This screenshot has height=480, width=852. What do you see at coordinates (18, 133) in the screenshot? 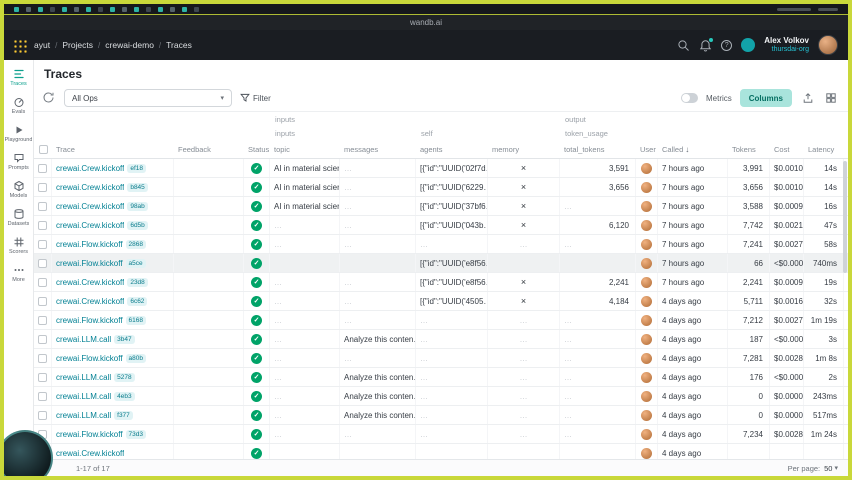
I see `sidebar-item-playground: Playground` at bounding box center [18, 133].